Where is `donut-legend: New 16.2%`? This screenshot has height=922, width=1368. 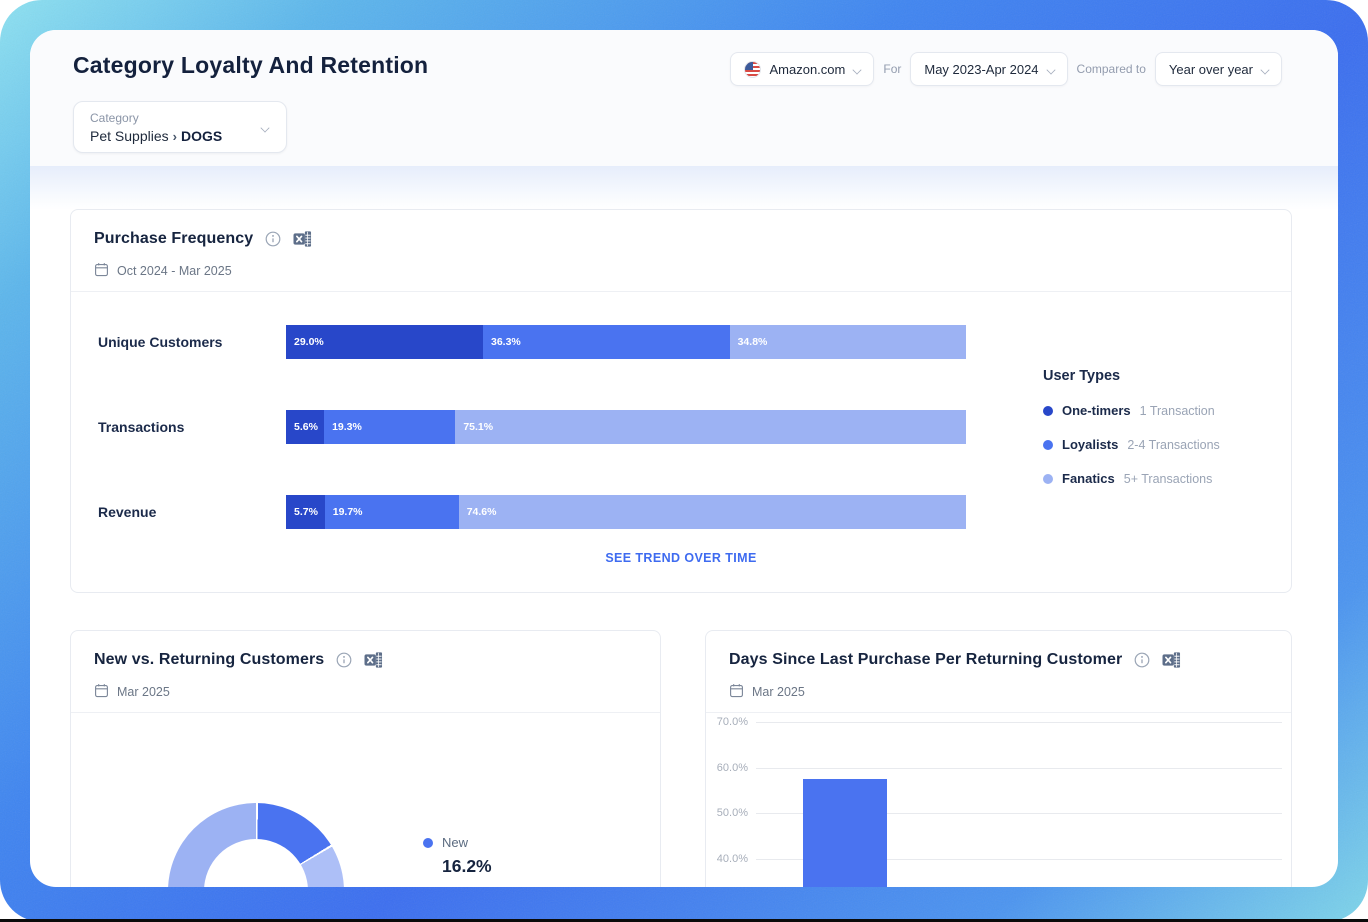
donut-legend: New 16.2% is located at coordinates (457, 856).